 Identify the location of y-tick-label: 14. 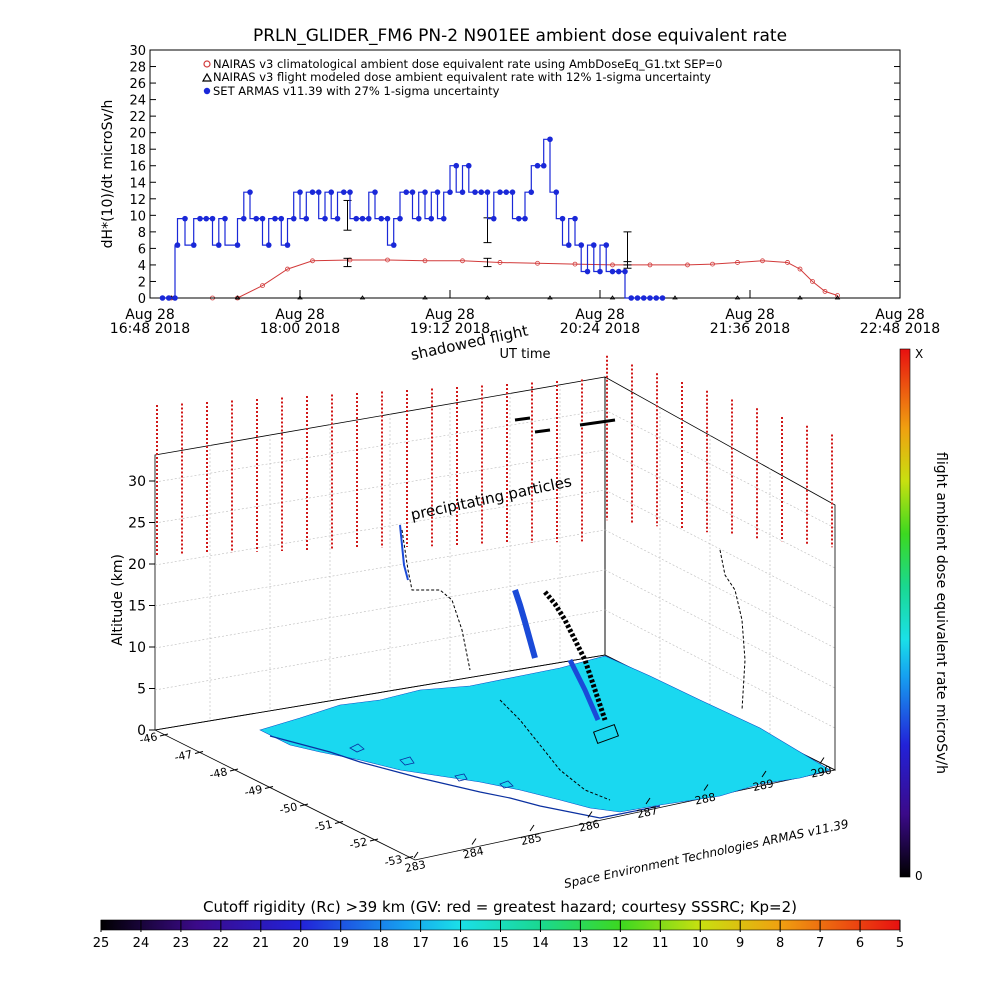
(137, 183).